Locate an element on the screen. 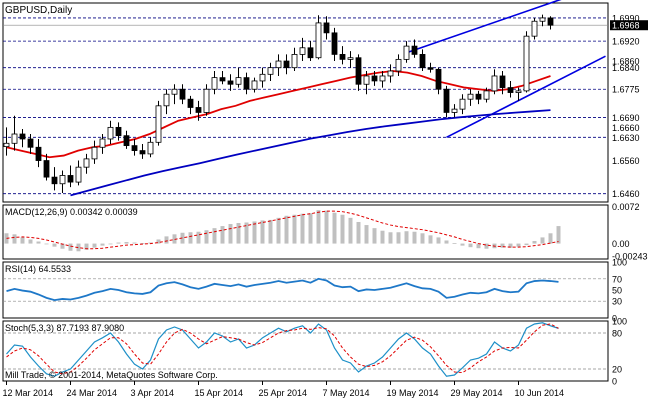 The image size is (650, 405). price-tick-label: 1.6660 is located at coordinates (626, 128).